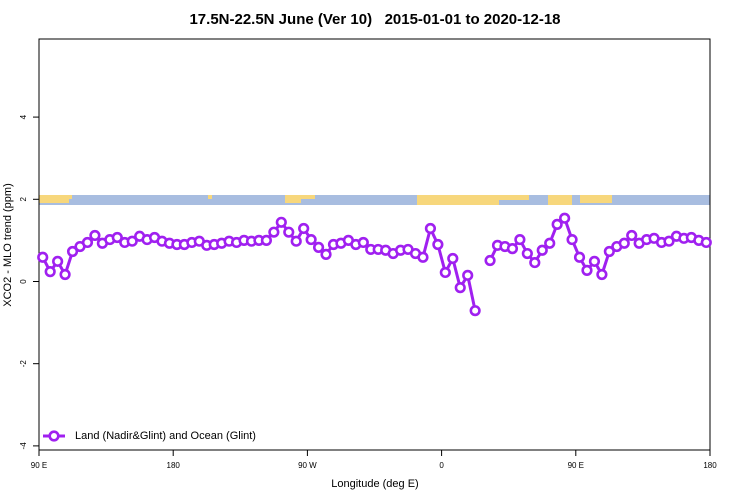 This screenshot has width=750, height=500. Describe the element at coordinates (23, 364) in the screenshot. I see `y-tick-label: -2` at that location.